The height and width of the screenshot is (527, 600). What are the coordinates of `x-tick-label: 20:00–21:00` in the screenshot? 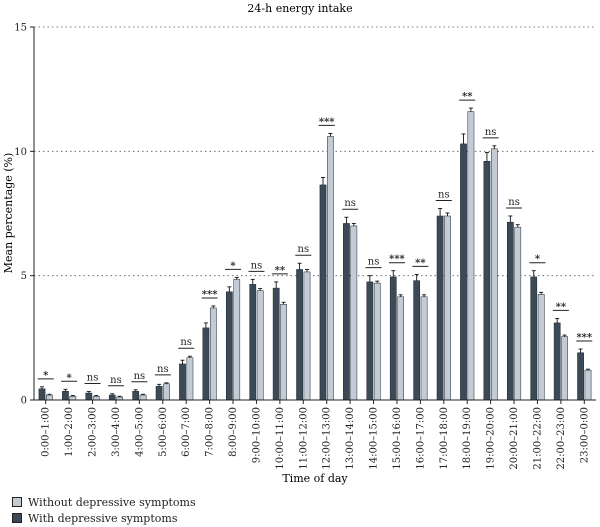 It's located at (514, 438).